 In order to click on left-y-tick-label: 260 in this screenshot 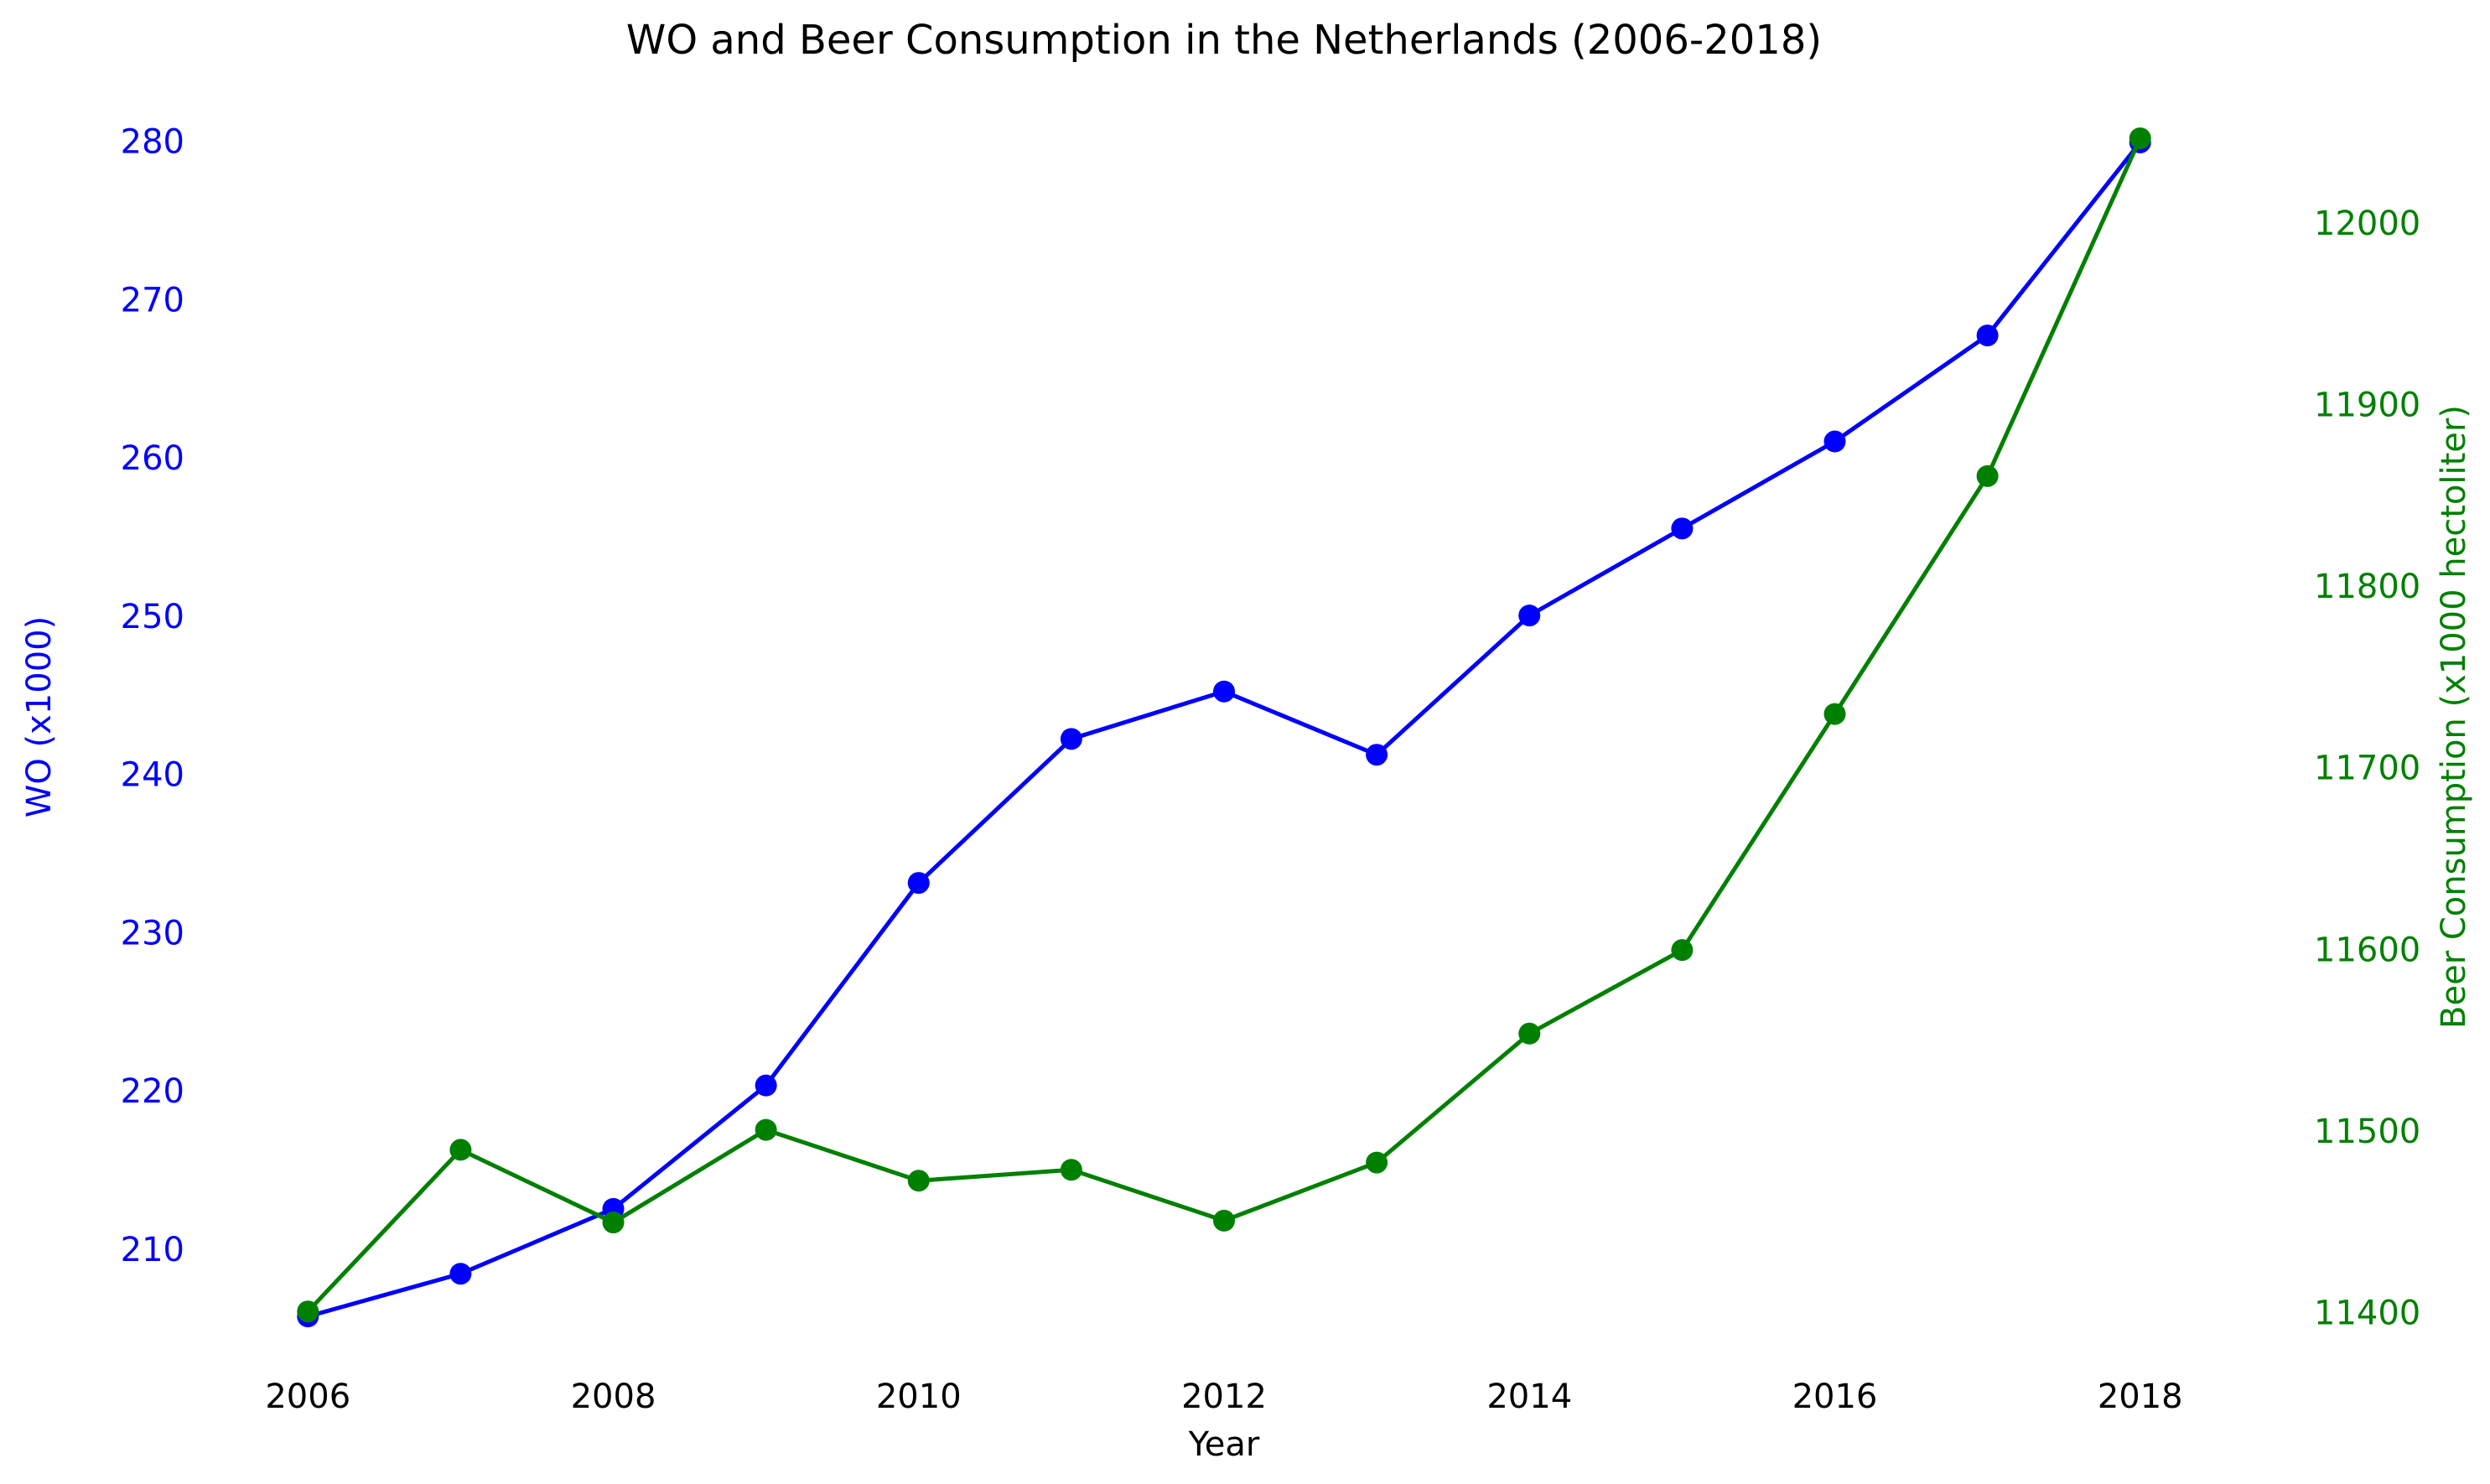, I will do `click(152, 458)`.